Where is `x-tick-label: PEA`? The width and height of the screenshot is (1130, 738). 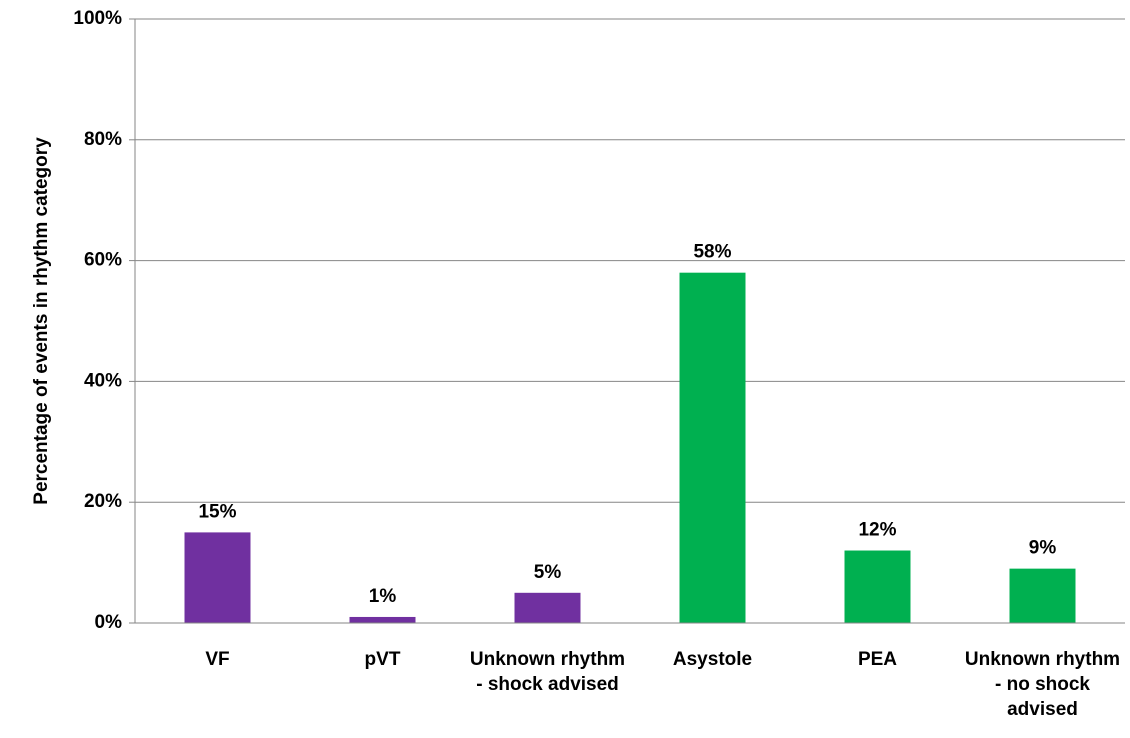 x-tick-label: PEA is located at coordinates (877, 659).